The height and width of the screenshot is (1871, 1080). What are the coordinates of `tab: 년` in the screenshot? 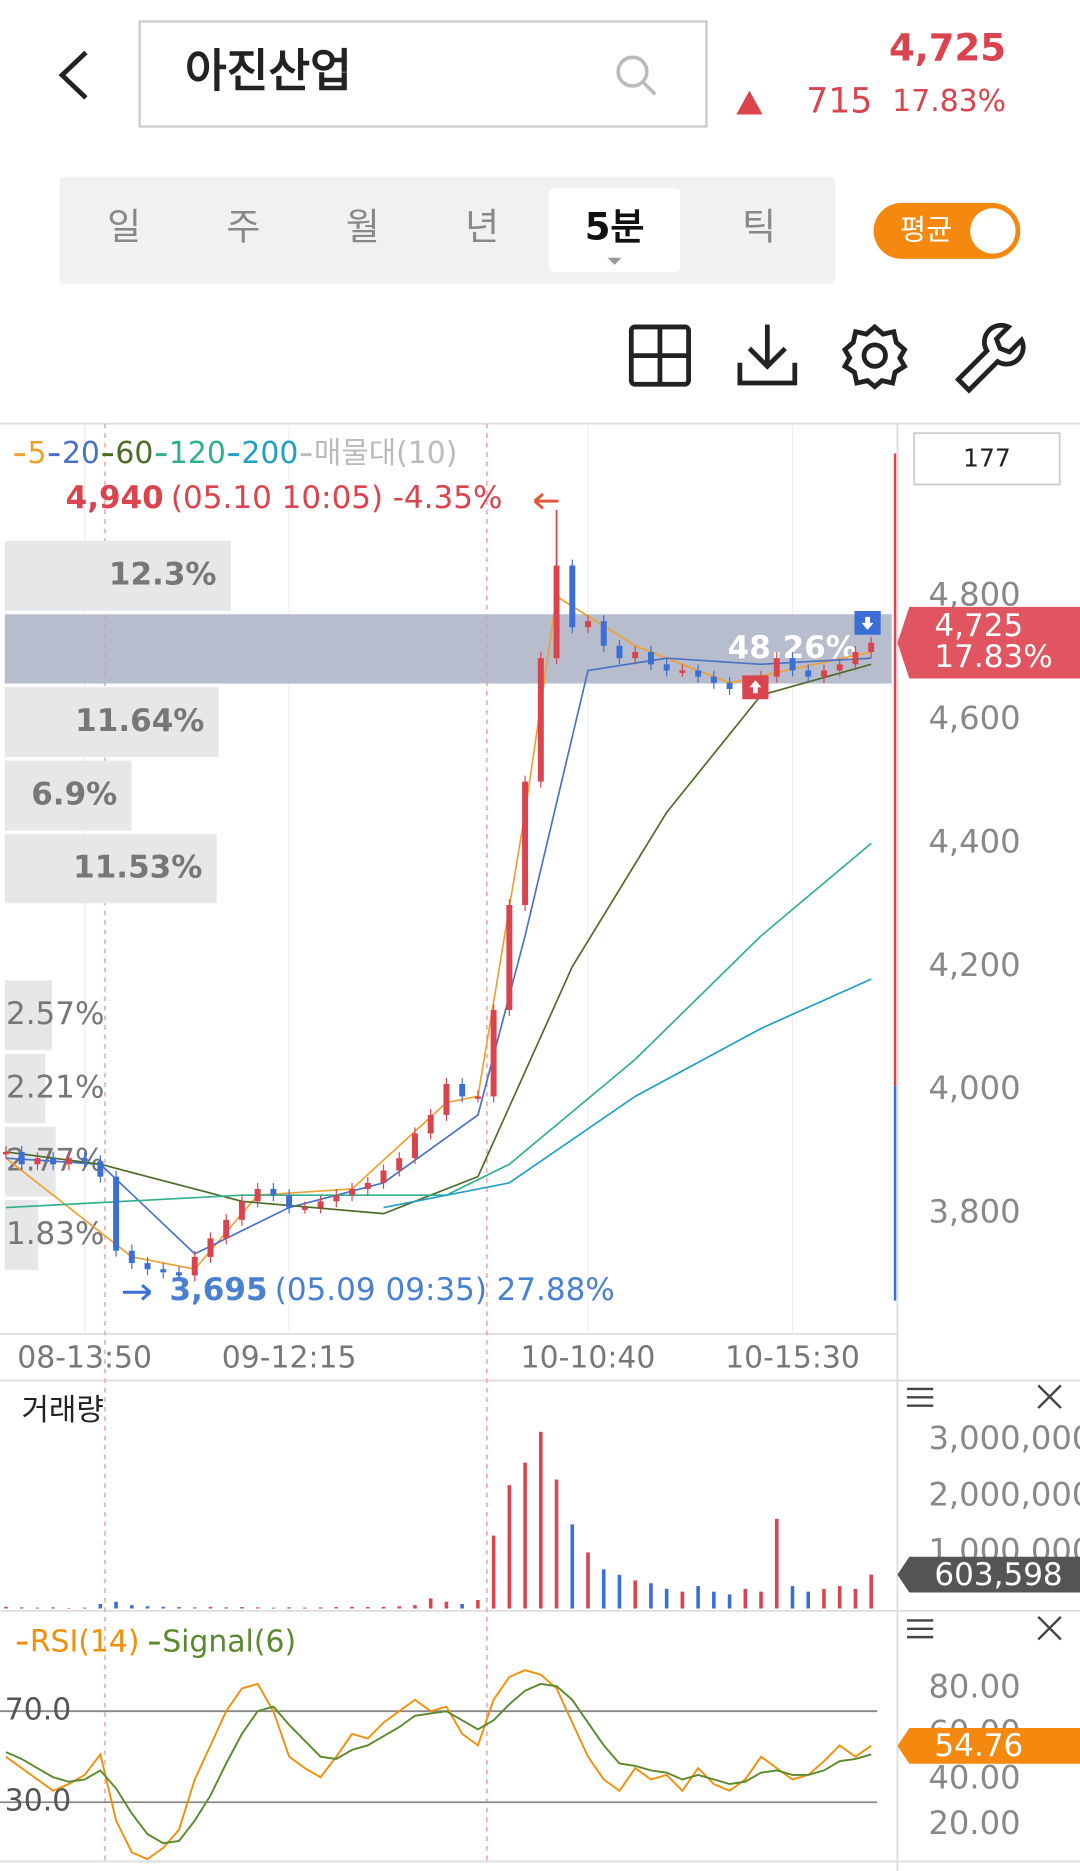 It's located at (482, 227).